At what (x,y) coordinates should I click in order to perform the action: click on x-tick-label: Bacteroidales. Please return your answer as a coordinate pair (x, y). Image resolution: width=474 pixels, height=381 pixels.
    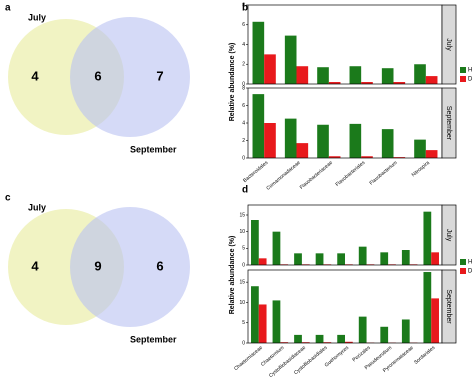
    Looking at the image, I should click on (255, 172).